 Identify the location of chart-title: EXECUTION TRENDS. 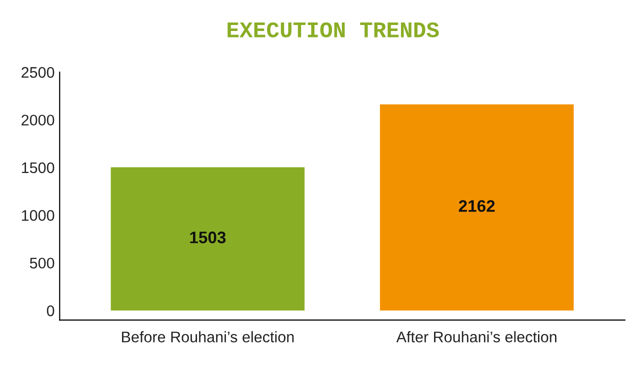
(333, 30).